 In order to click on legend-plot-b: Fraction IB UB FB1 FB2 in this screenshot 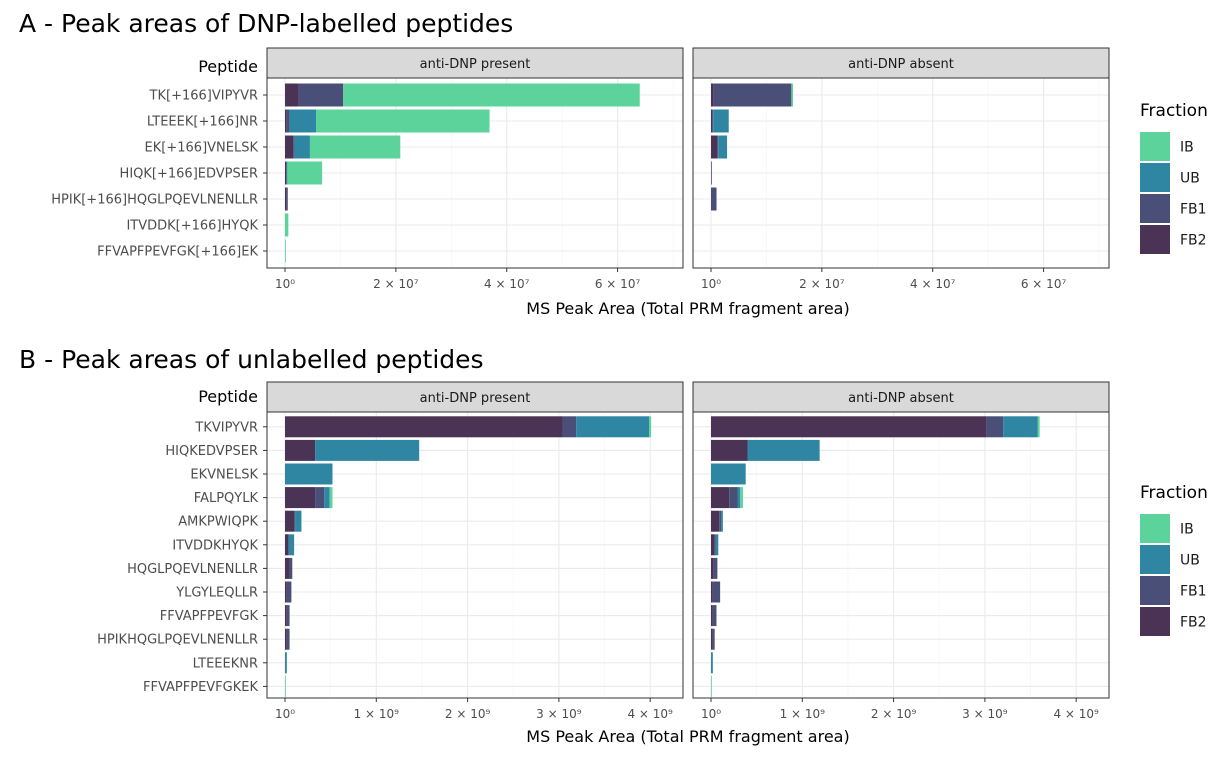, I will do `click(1174, 559)`.